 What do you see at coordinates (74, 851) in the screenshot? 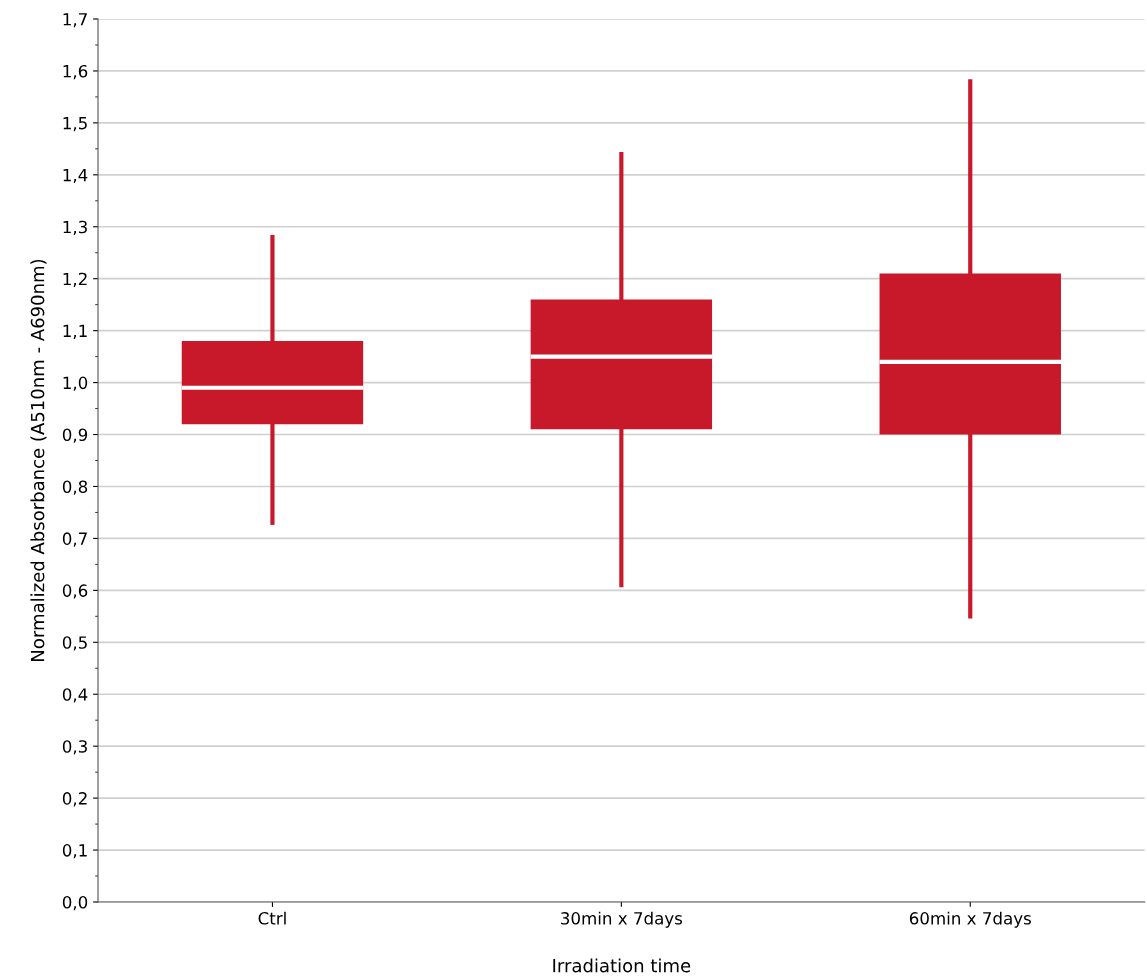
I see `y-tick-label: 0,1` at bounding box center [74, 851].